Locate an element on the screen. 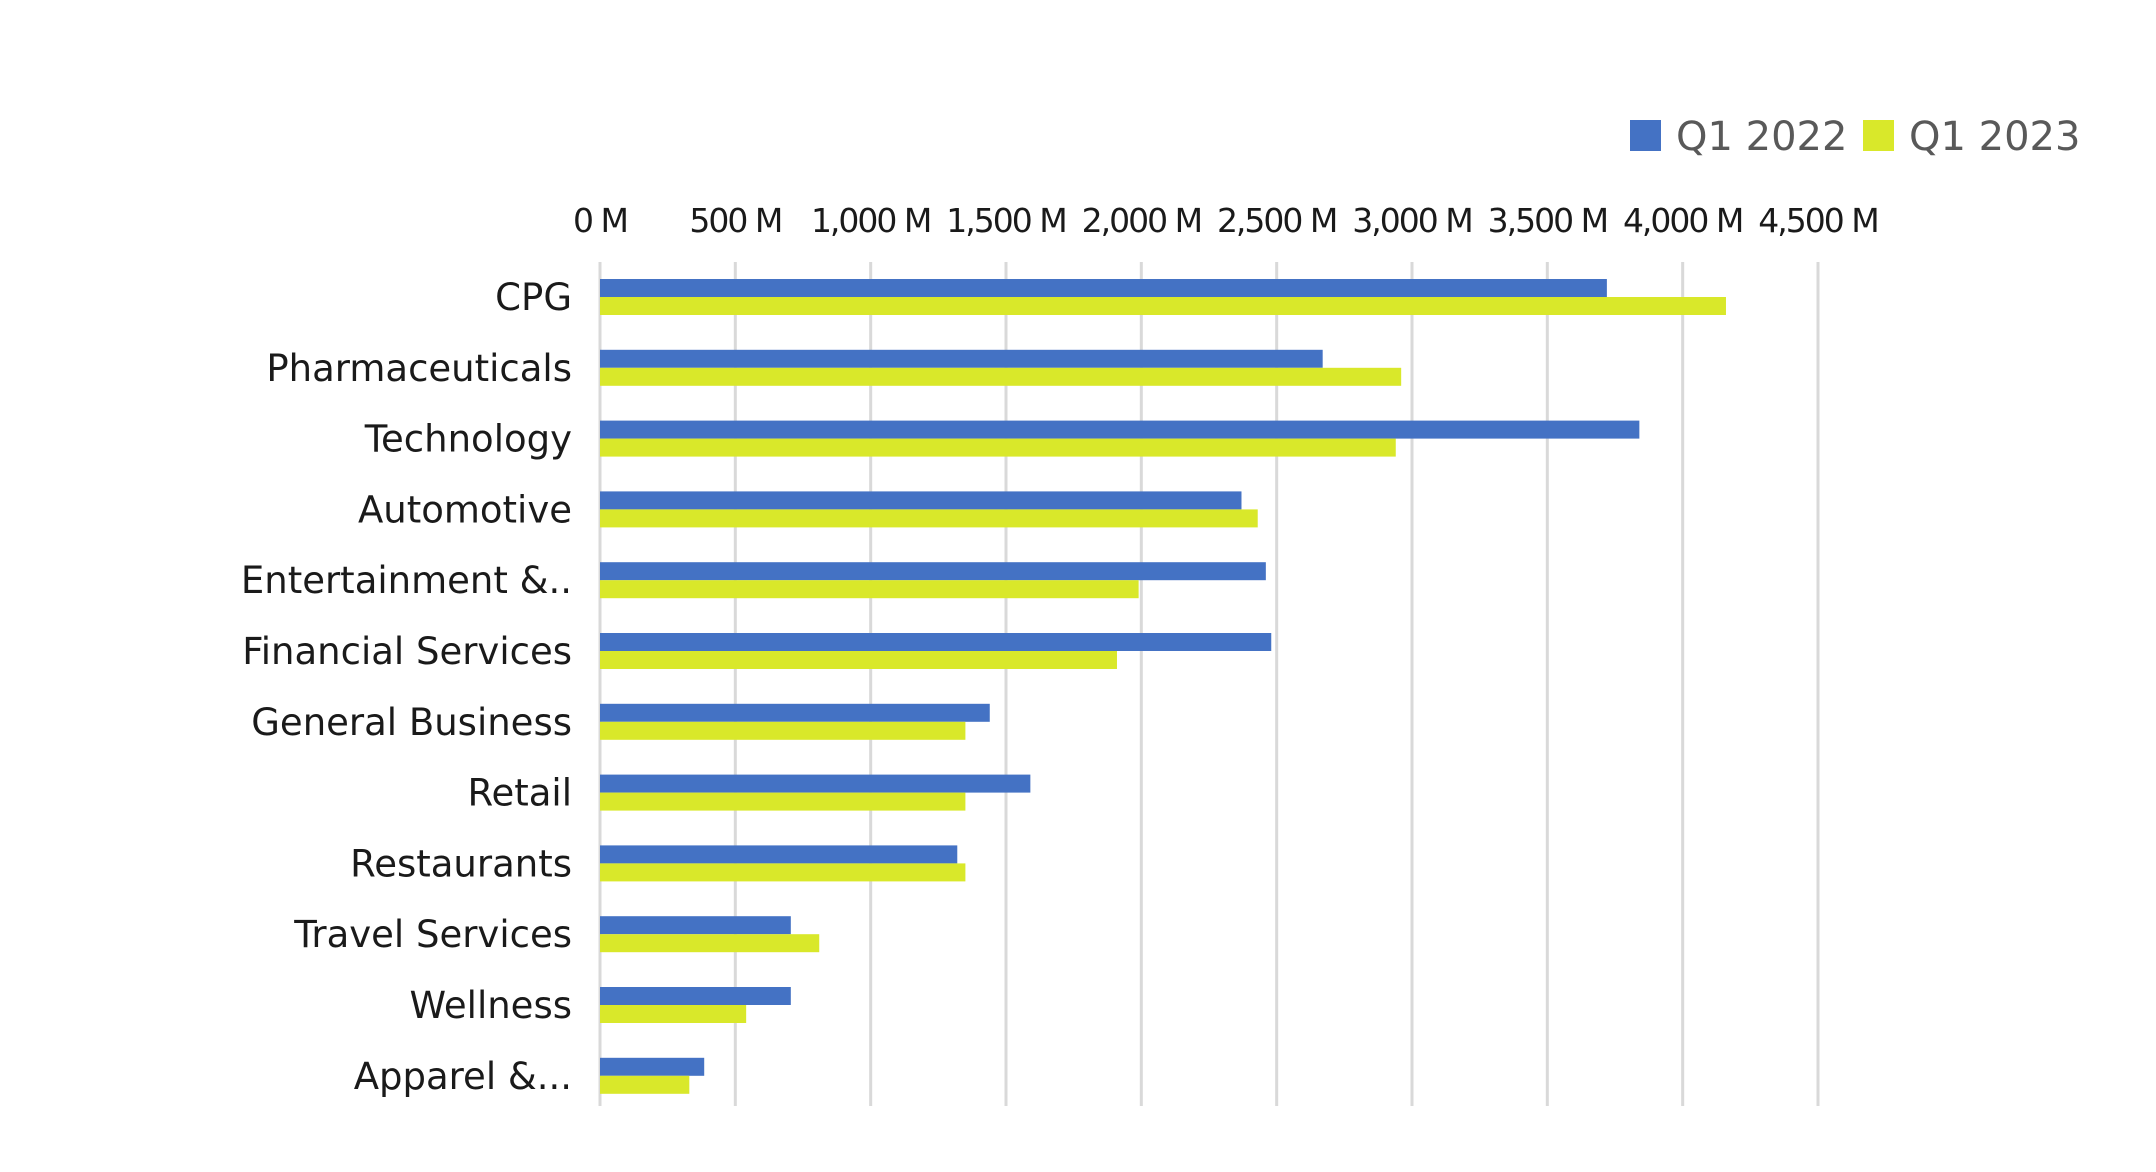  category-label: Technology is located at coordinates (468, 439).